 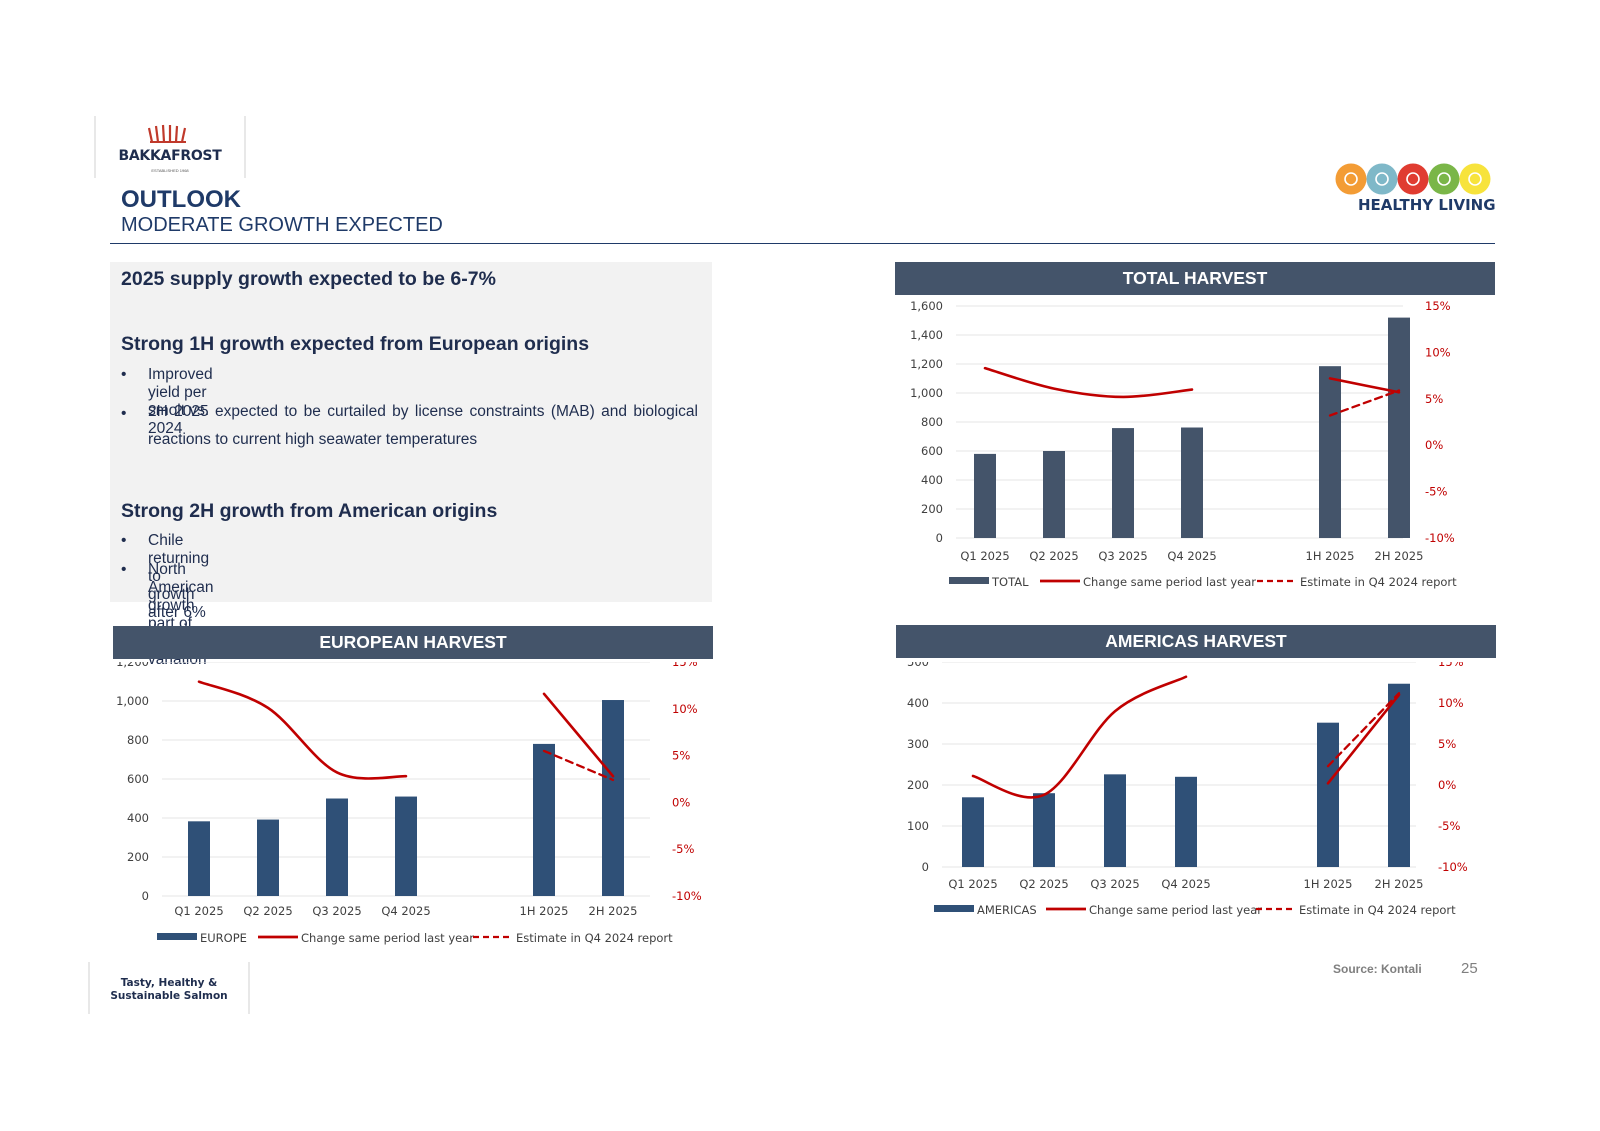 What do you see at coordinates (926, 335) in the screenshot?
I see `y-tick-label: 1,400` at bounding box center [926, 335].